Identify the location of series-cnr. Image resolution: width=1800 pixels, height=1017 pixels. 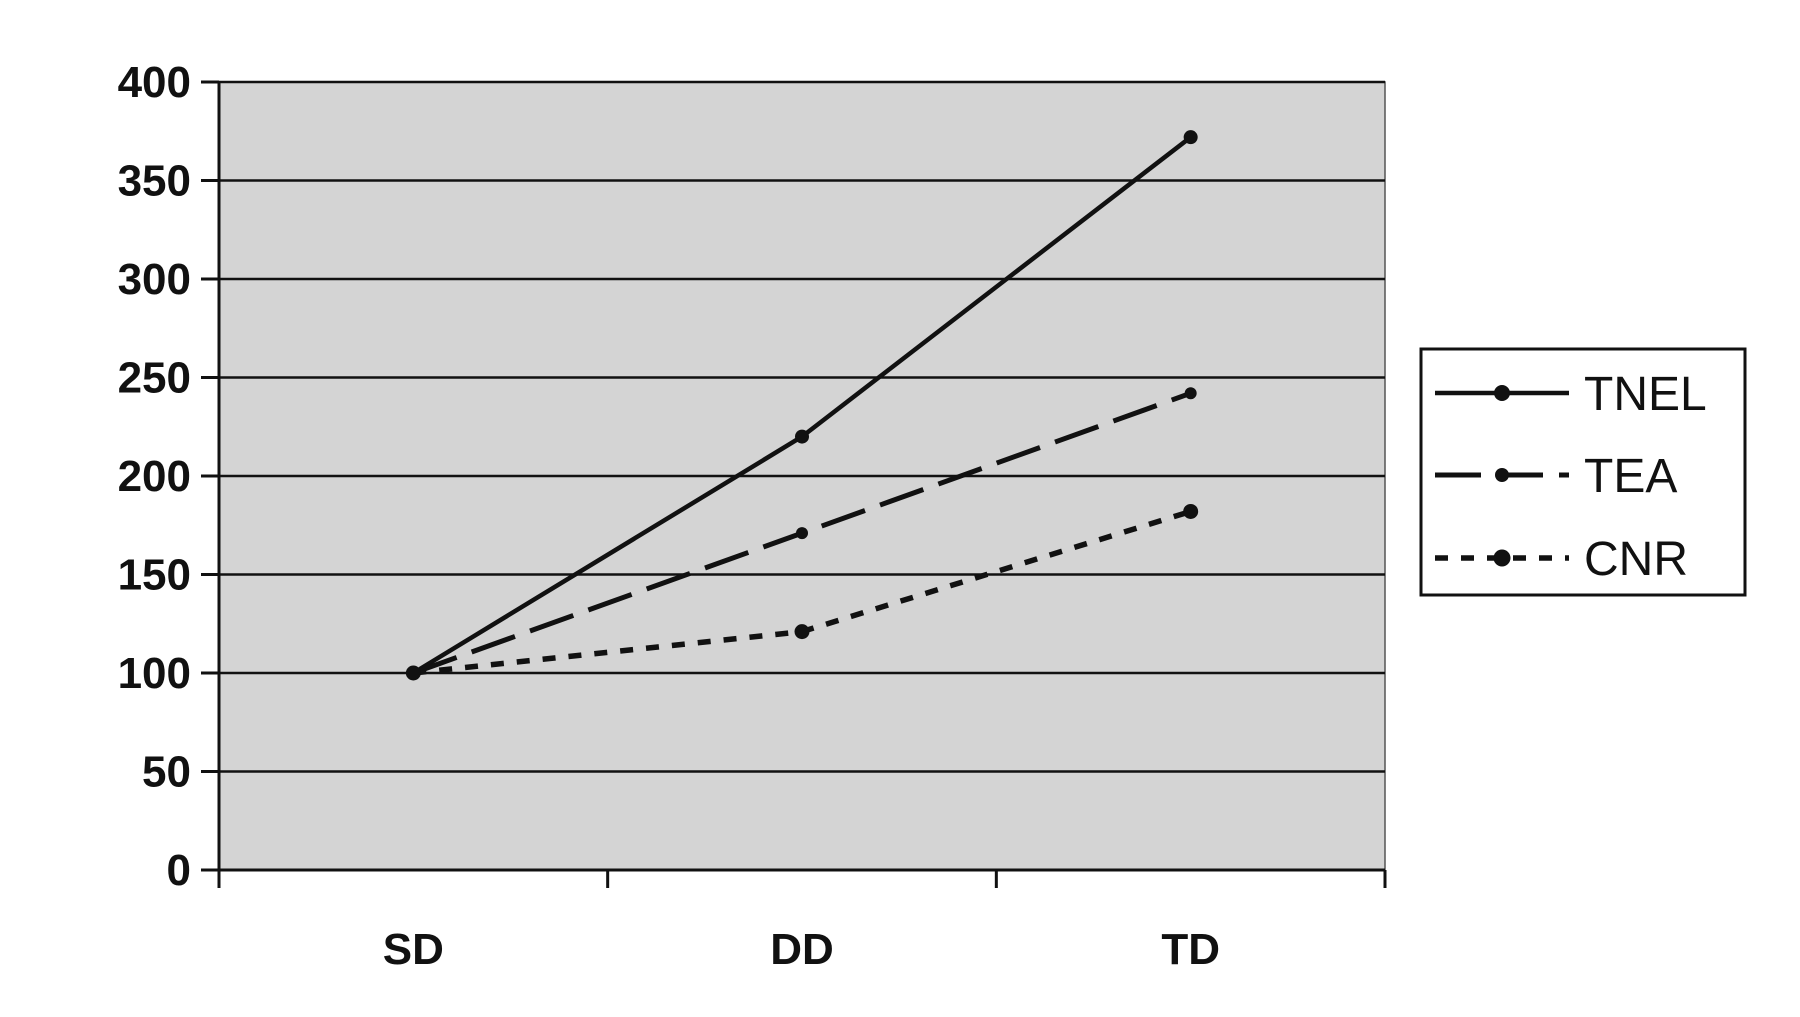
(802, 592).